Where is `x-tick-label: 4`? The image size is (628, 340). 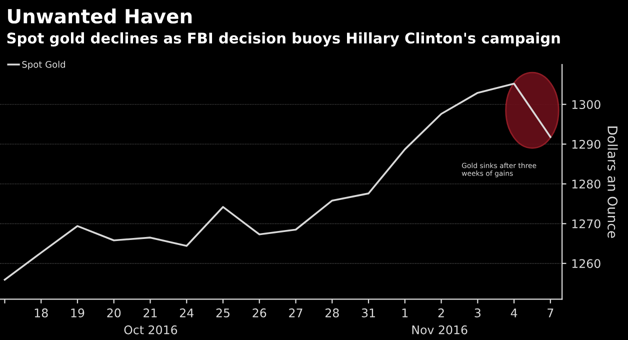
x-tick-label: 4 is located at coordinates (514, 313).